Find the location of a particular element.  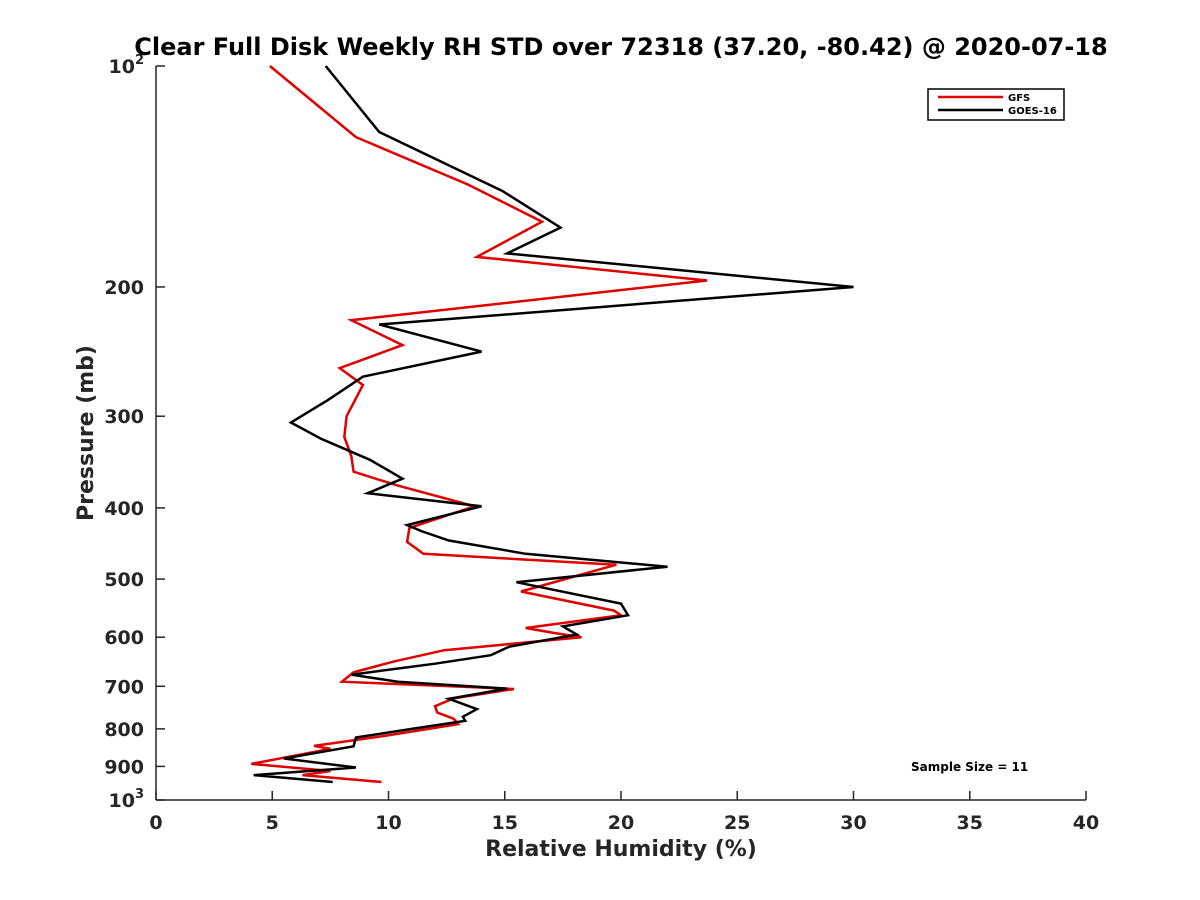

y-axis-label: Pressure (mb) is located at coordinates (86, 433).